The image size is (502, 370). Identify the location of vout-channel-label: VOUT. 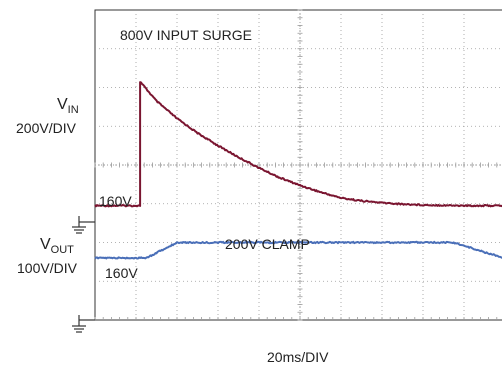
(57, 246).